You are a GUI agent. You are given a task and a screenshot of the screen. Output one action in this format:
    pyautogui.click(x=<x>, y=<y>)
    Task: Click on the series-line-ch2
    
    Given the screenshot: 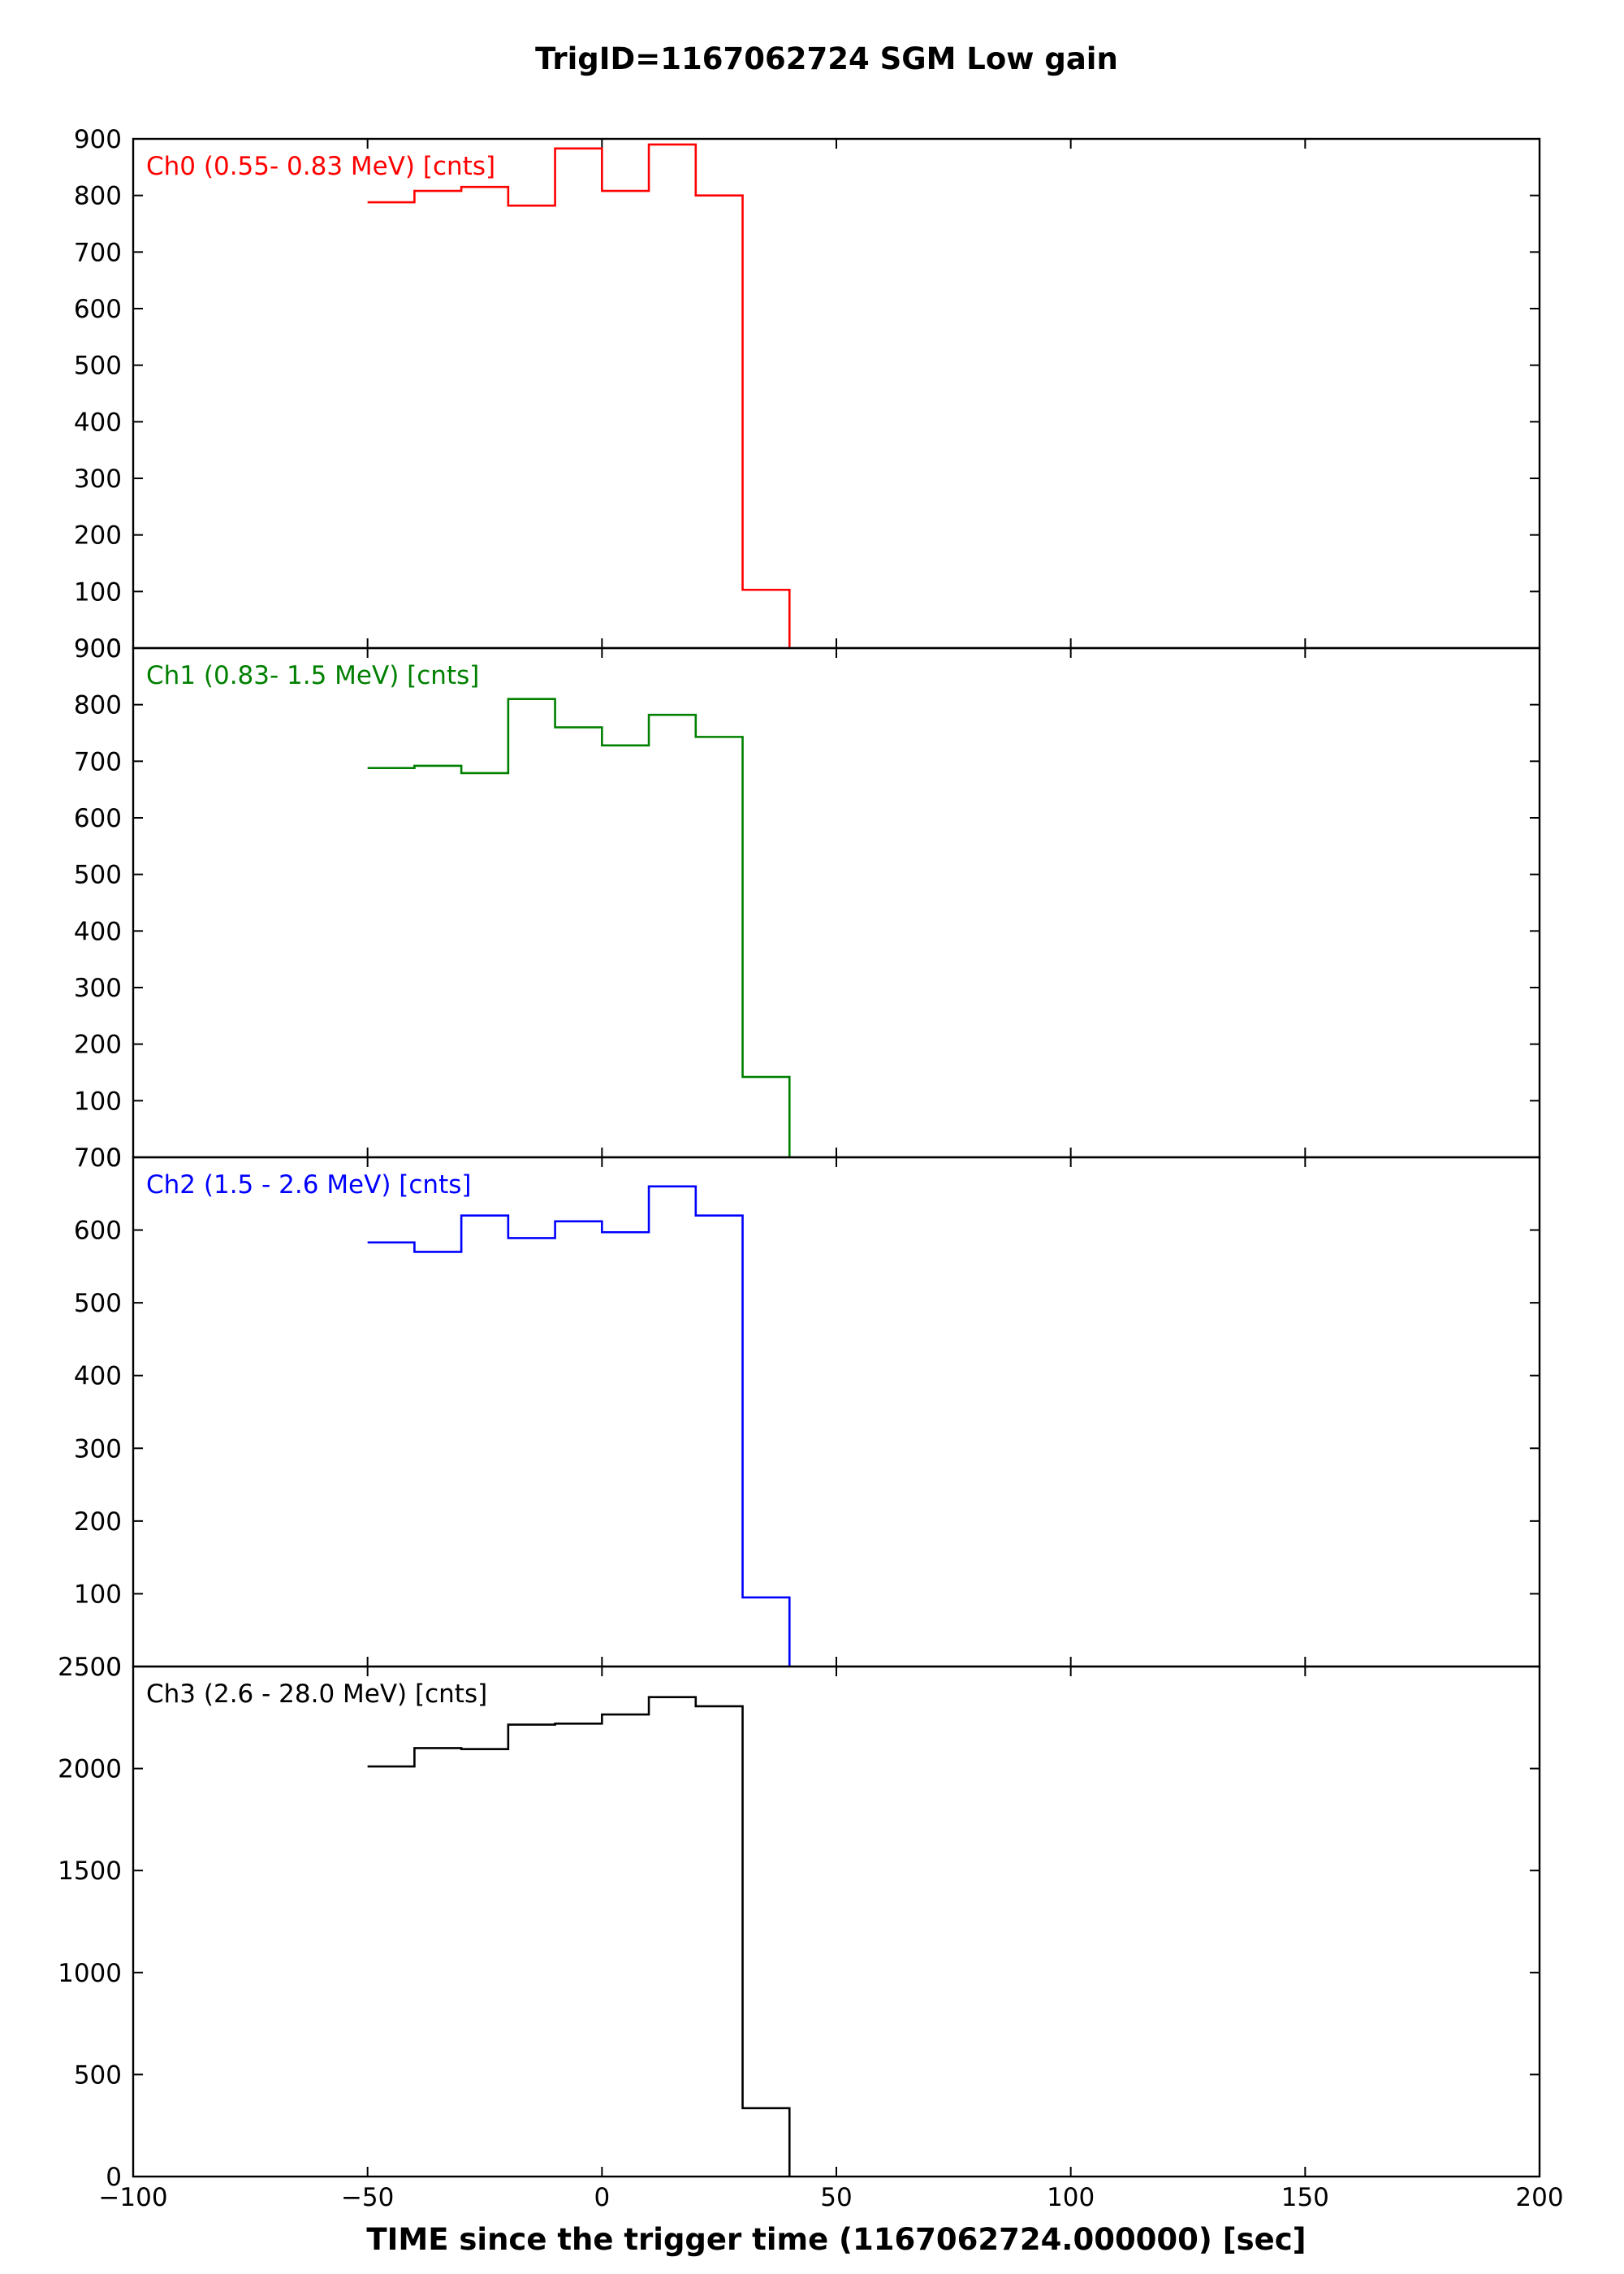 What is the action you would take?
    pyautogui.click(x=579, y=1426)
    